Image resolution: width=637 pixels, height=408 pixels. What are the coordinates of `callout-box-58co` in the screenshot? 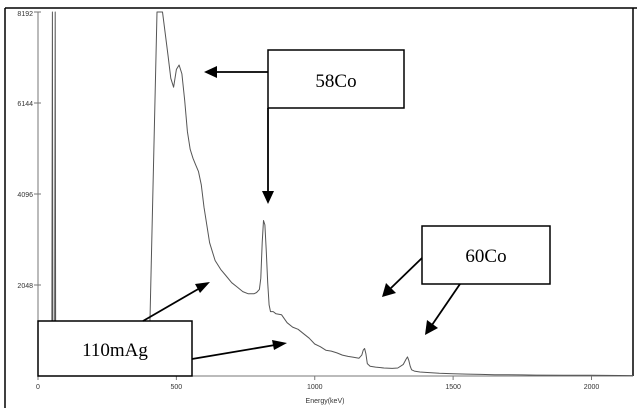 It's located at (336, 79).